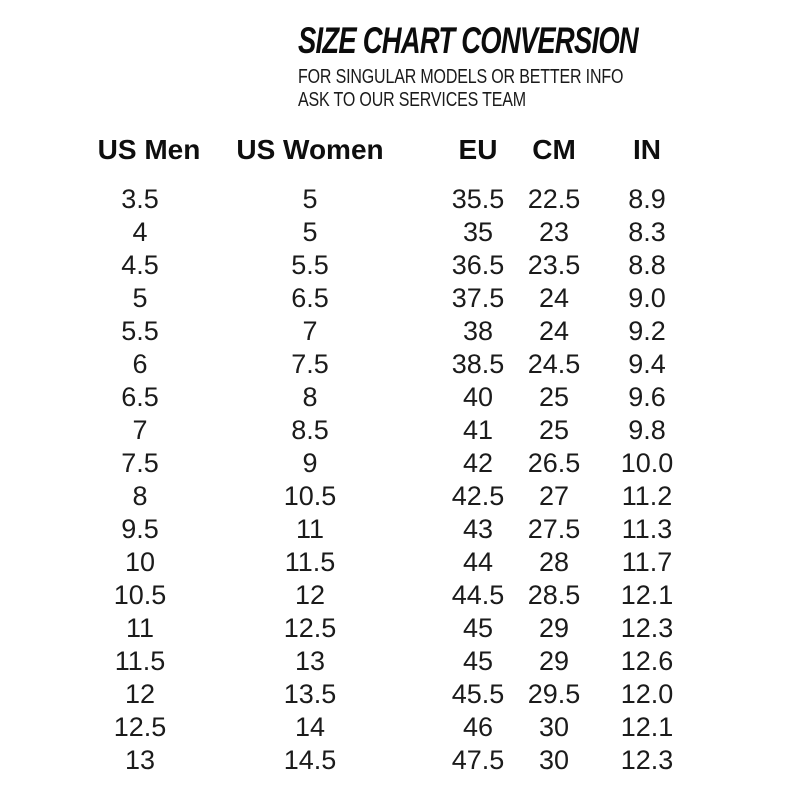 The image size is (800, 800). Describe the element at coordinates (478, 694) in the screenshot. I see `table-cell: 45.5` at that location.